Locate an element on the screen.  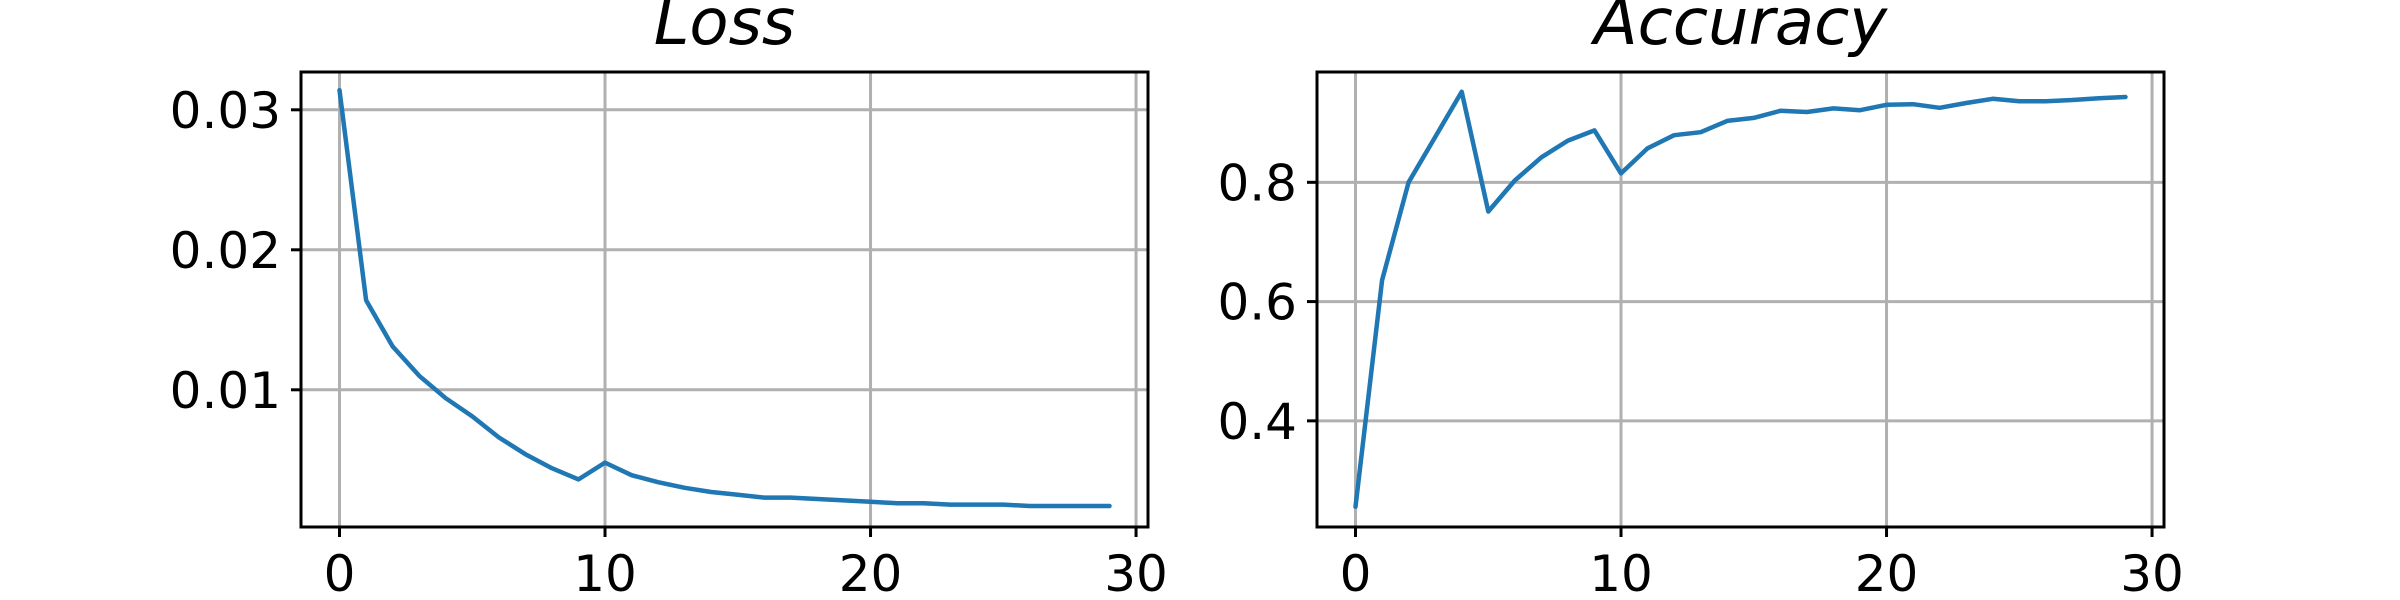
loss-x-tick-label: 20 is located at coordinates (871, 572).